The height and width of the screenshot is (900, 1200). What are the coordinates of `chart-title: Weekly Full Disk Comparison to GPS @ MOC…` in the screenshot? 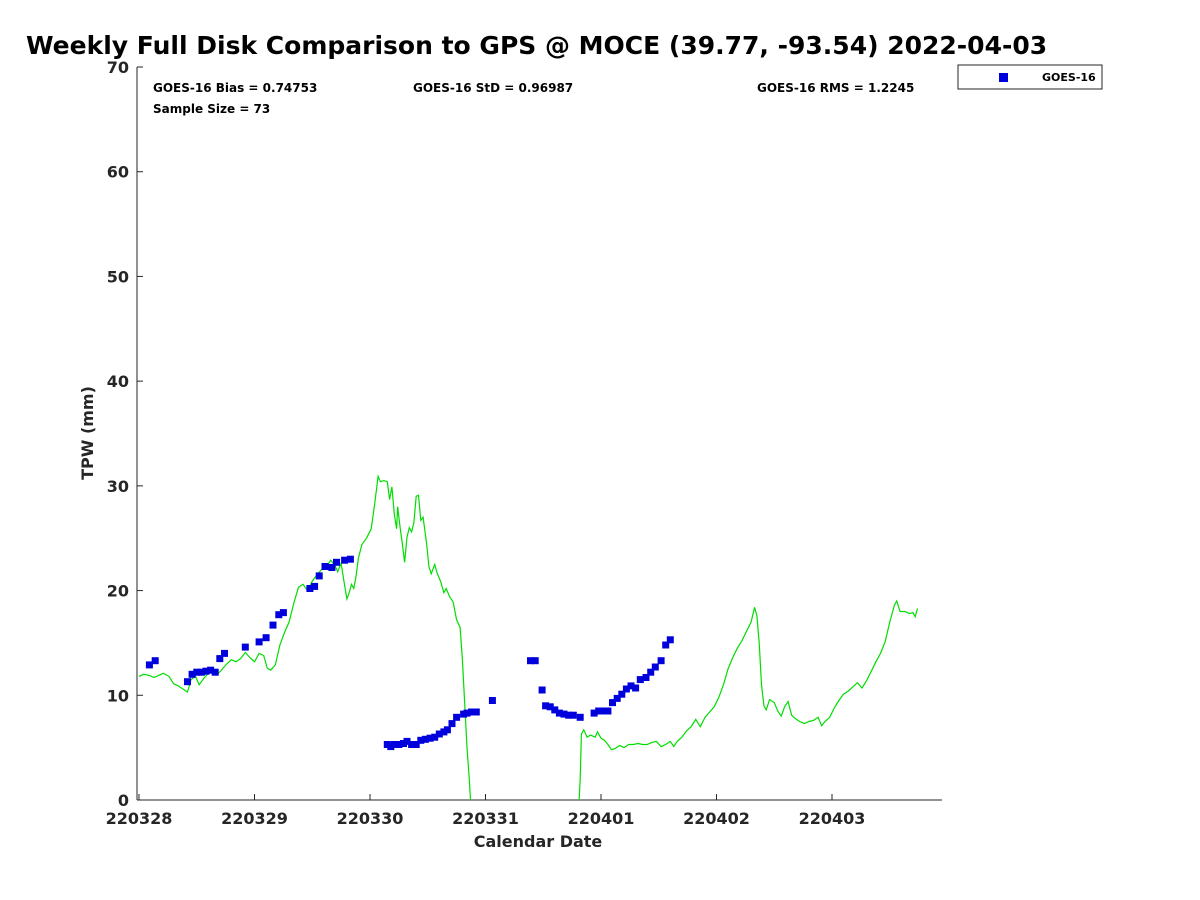 It's located at (536, 45).